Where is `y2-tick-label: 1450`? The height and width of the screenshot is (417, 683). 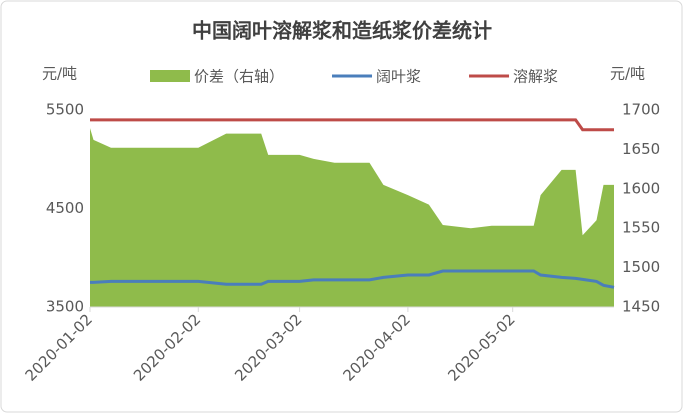 y2-tick-label: 1450 is located at coordinates (641, 307).